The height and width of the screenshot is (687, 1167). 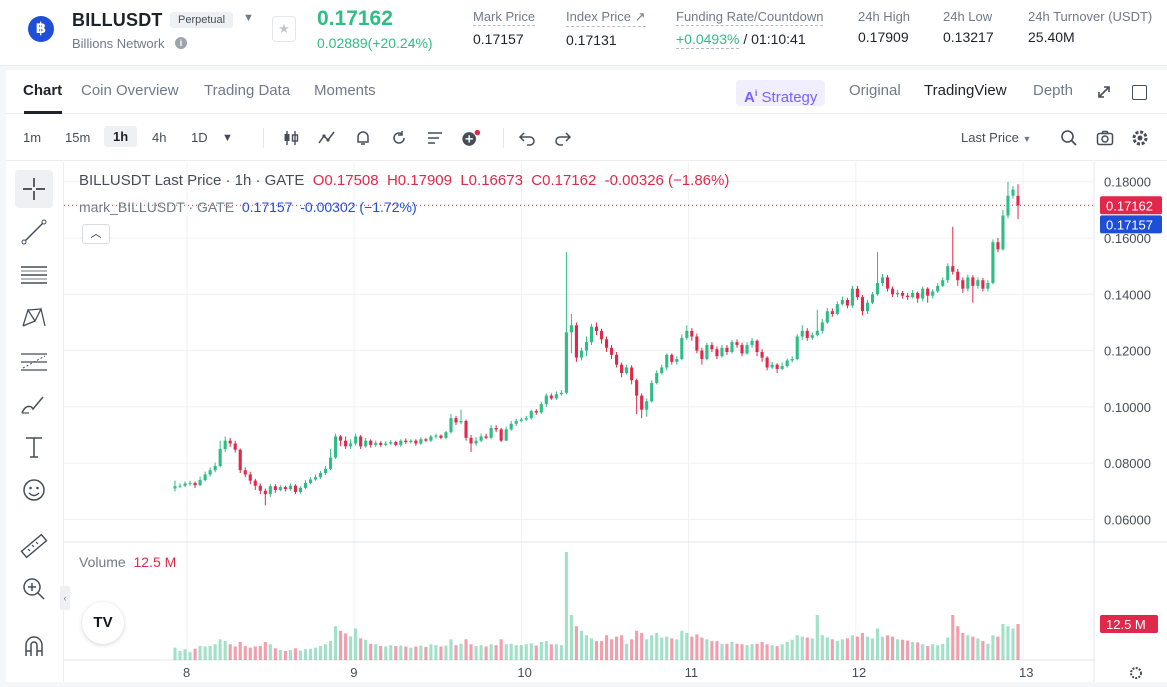 What do you see at coordinates (781, 93) in the screenshot?
I see `strategy-button: Ai Strategy` at bounding box center [781, 93].